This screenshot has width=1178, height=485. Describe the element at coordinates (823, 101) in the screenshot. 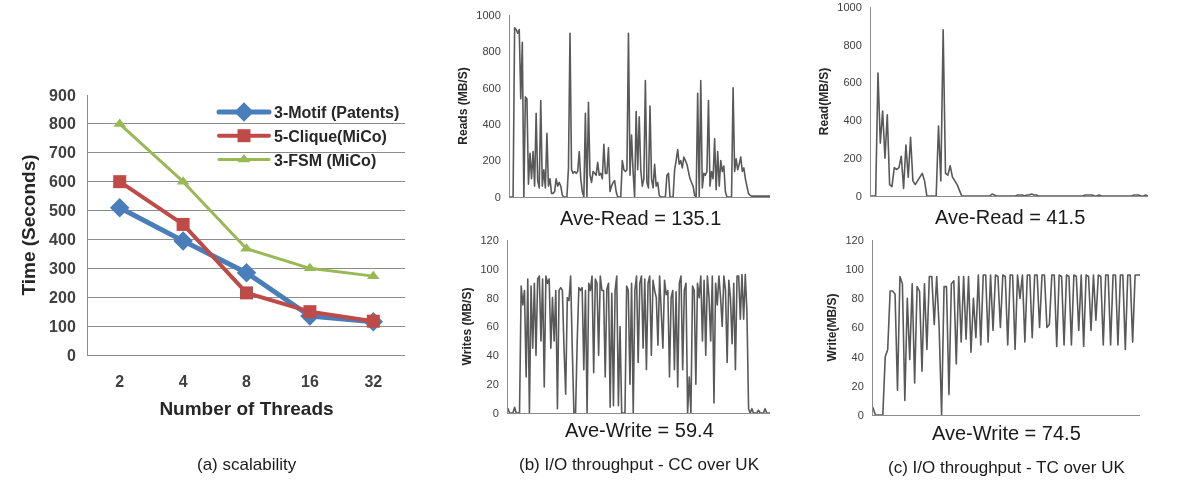

I see `y-axis-title: Read(MB/S)` at that location.